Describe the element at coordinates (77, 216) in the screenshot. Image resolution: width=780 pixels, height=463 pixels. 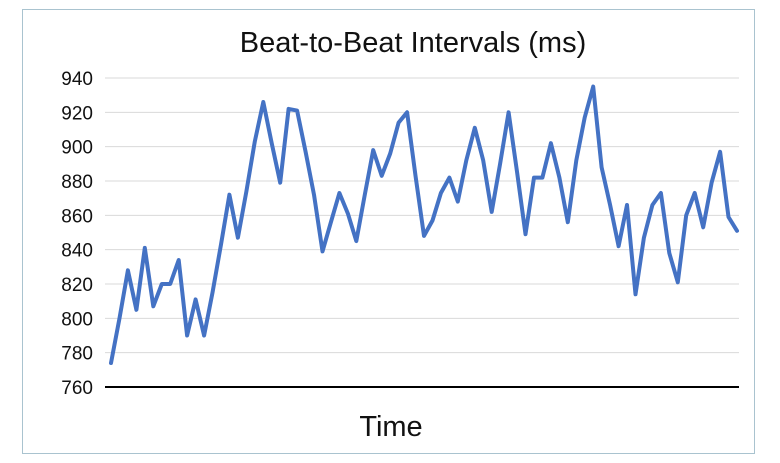
I see `y-tick-label: 860` at that location.